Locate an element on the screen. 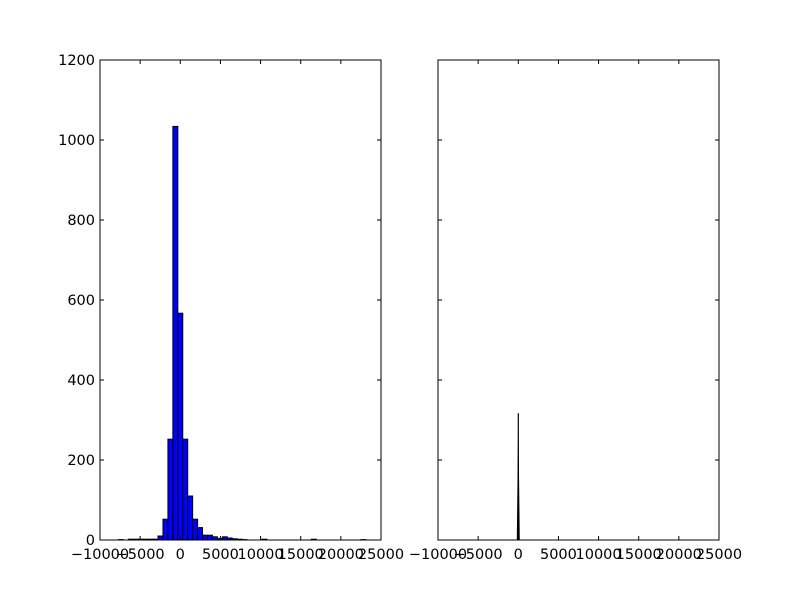 This screenshot has height=600, width=800. y-tick-label: 200 is located at coordinates (81, 461).